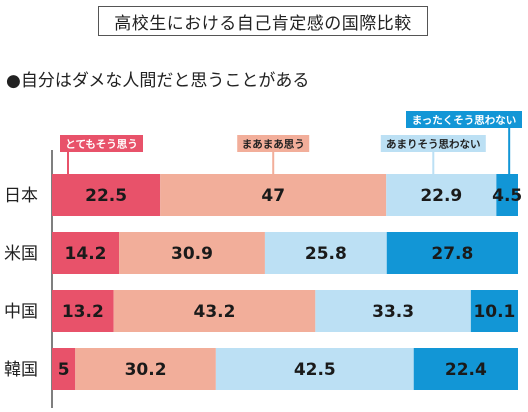  I want to click on legend-label: まあまあ思う, so click(273, 144).